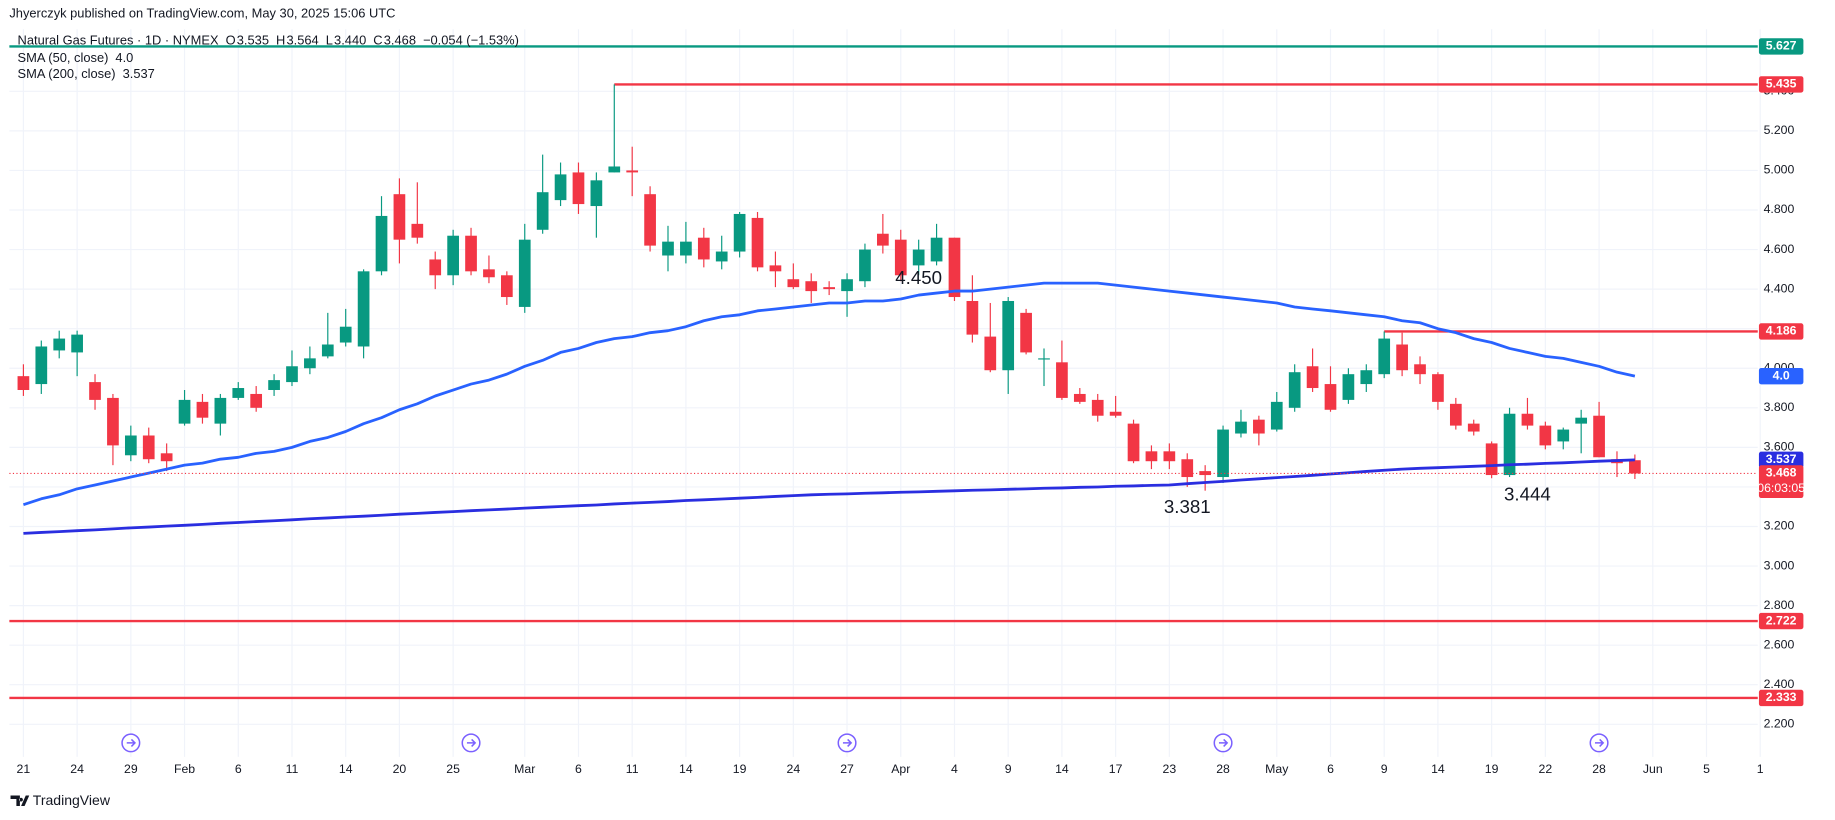 The image size is (1835, 820). I want to click on legend-ohlc-key: O, so click(231, 39).